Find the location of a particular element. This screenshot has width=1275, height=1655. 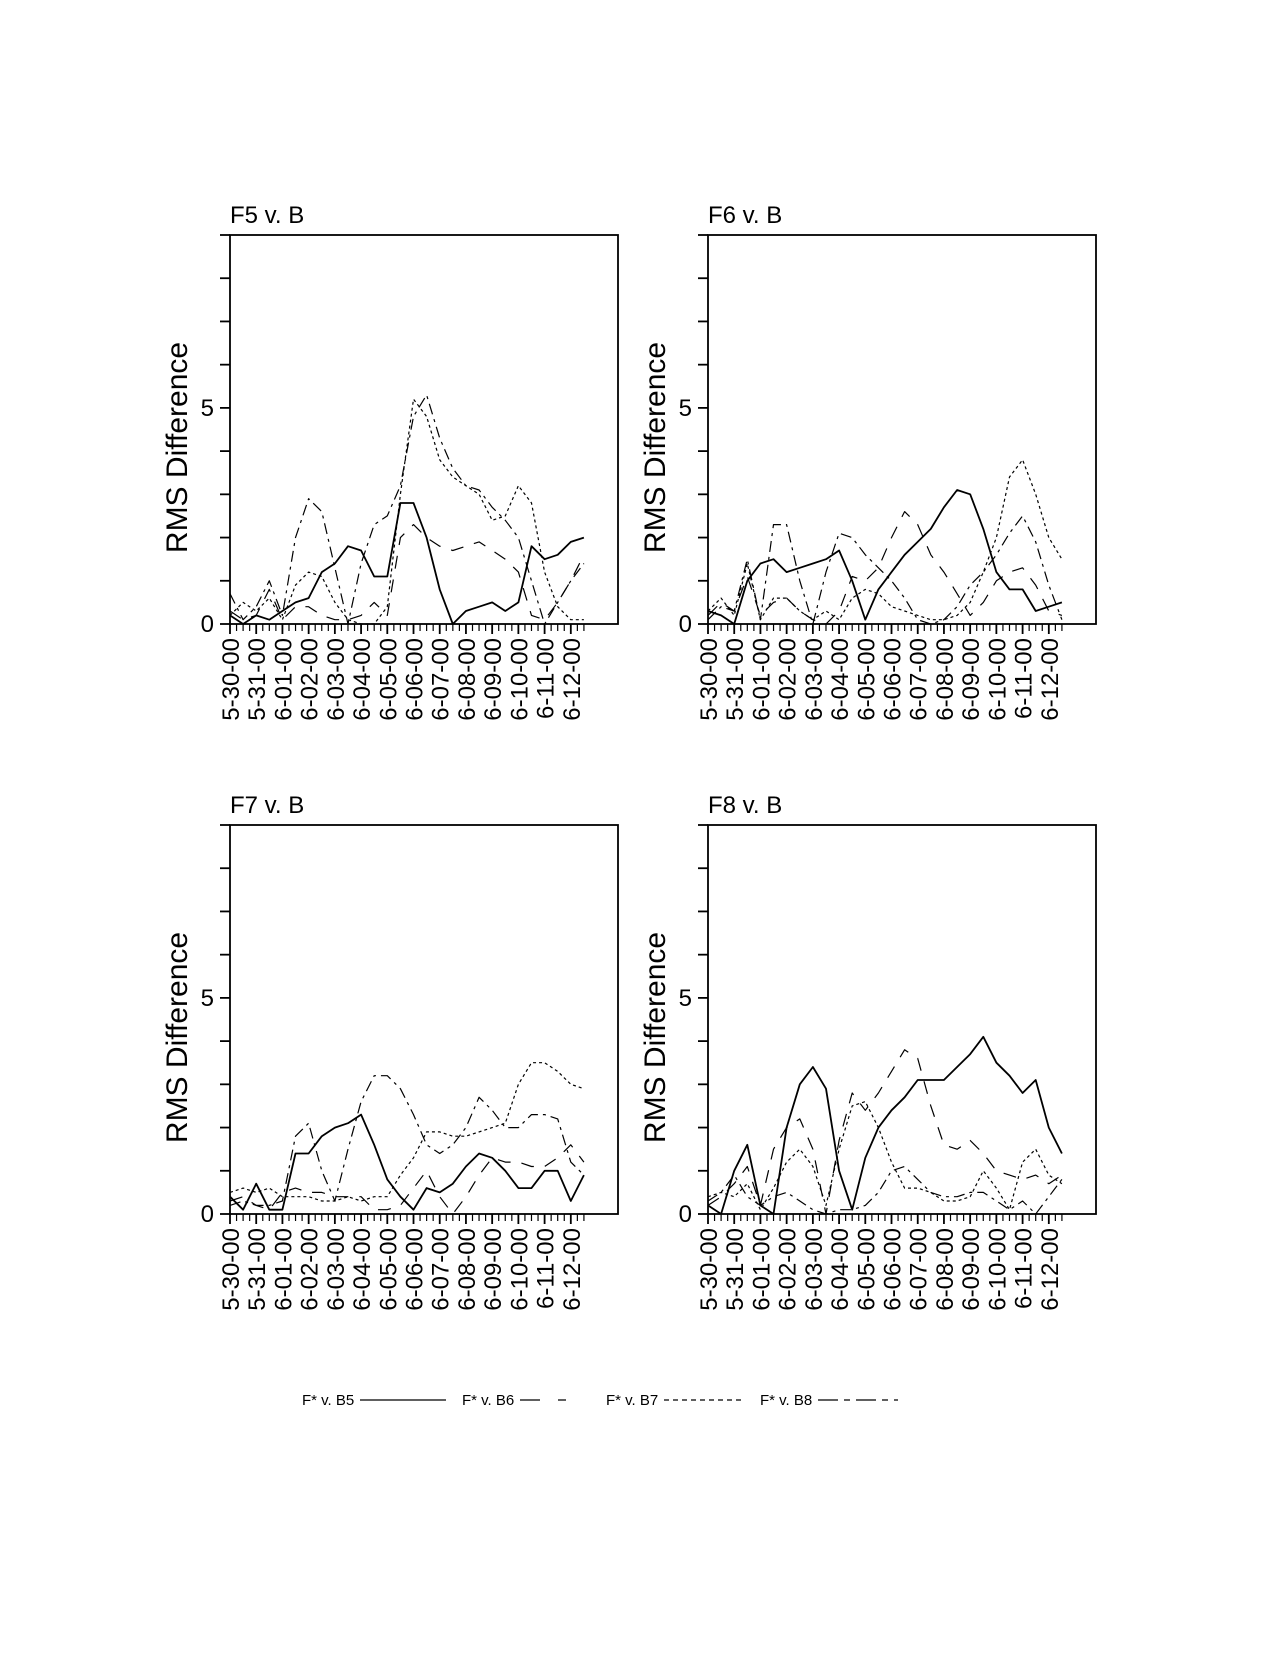

legend: F* v. B5 F* v. B6 F* v. B7 F* v. B8 is located at coordinates (600, 1400).